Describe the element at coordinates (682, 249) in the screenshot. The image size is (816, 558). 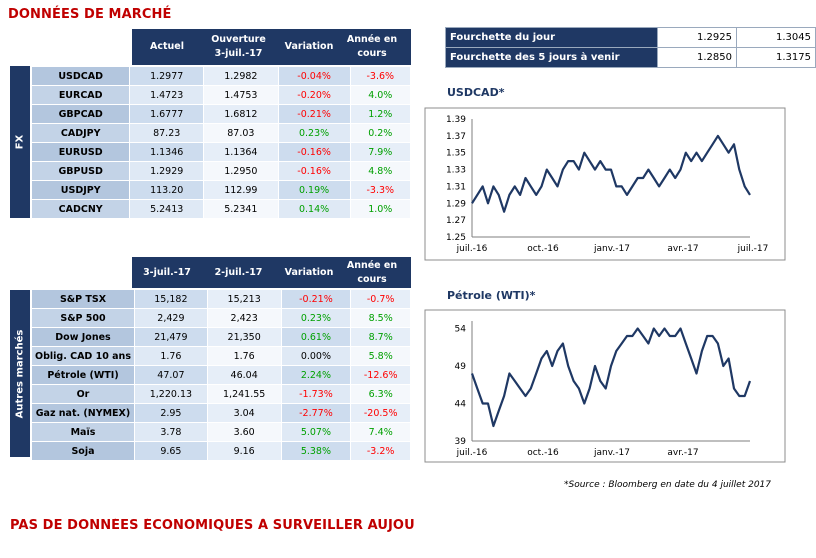
I see `x-tick-label: avr.-17` at that location.